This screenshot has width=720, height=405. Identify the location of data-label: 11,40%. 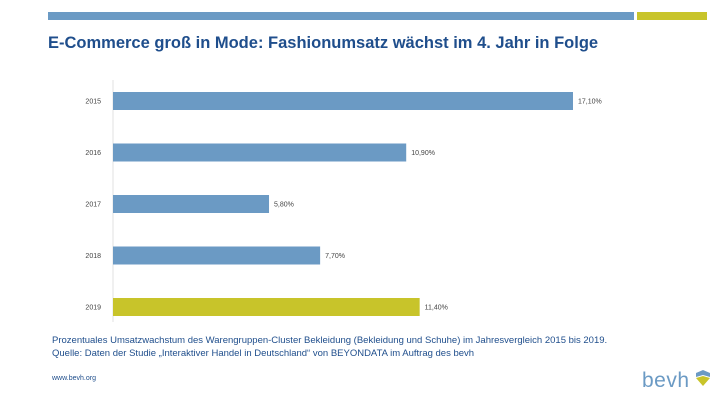
(436, 308).